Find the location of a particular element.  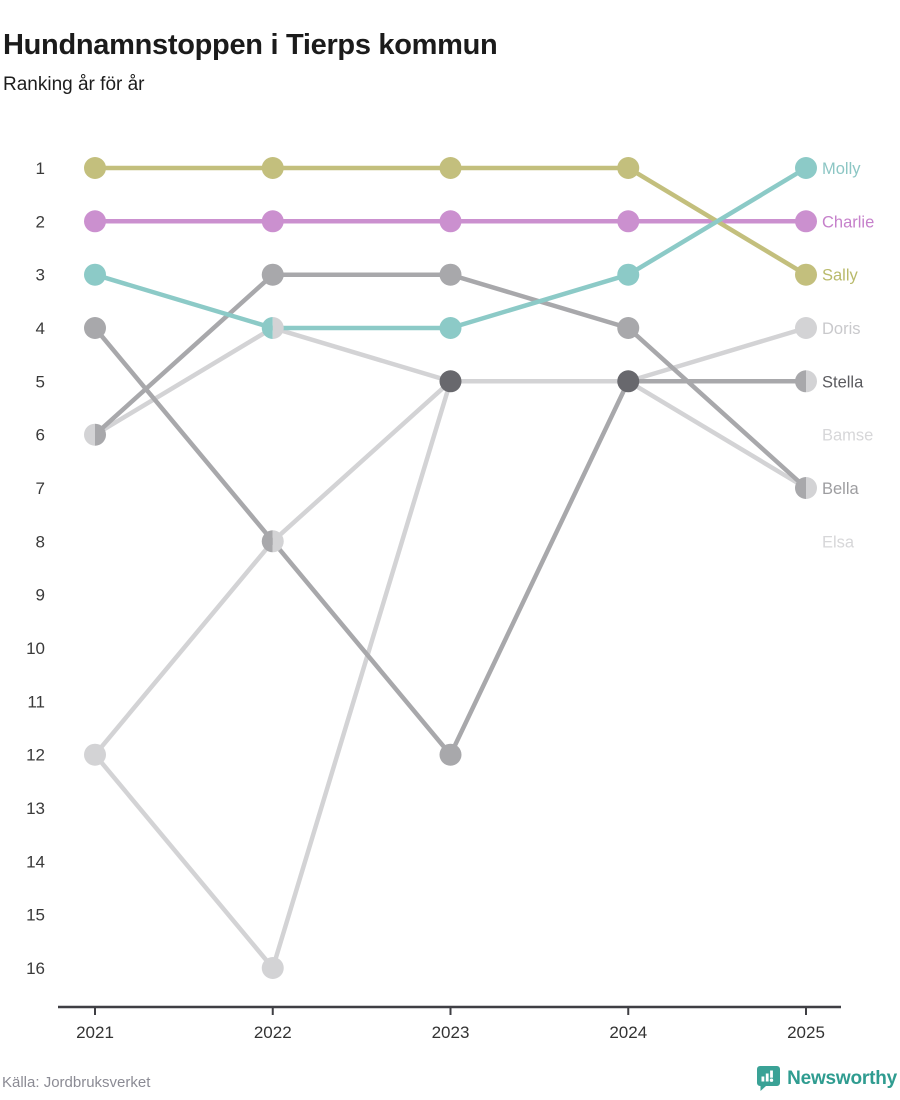

y-axis-tick-label: 8 is located at coordinates (40, 541).